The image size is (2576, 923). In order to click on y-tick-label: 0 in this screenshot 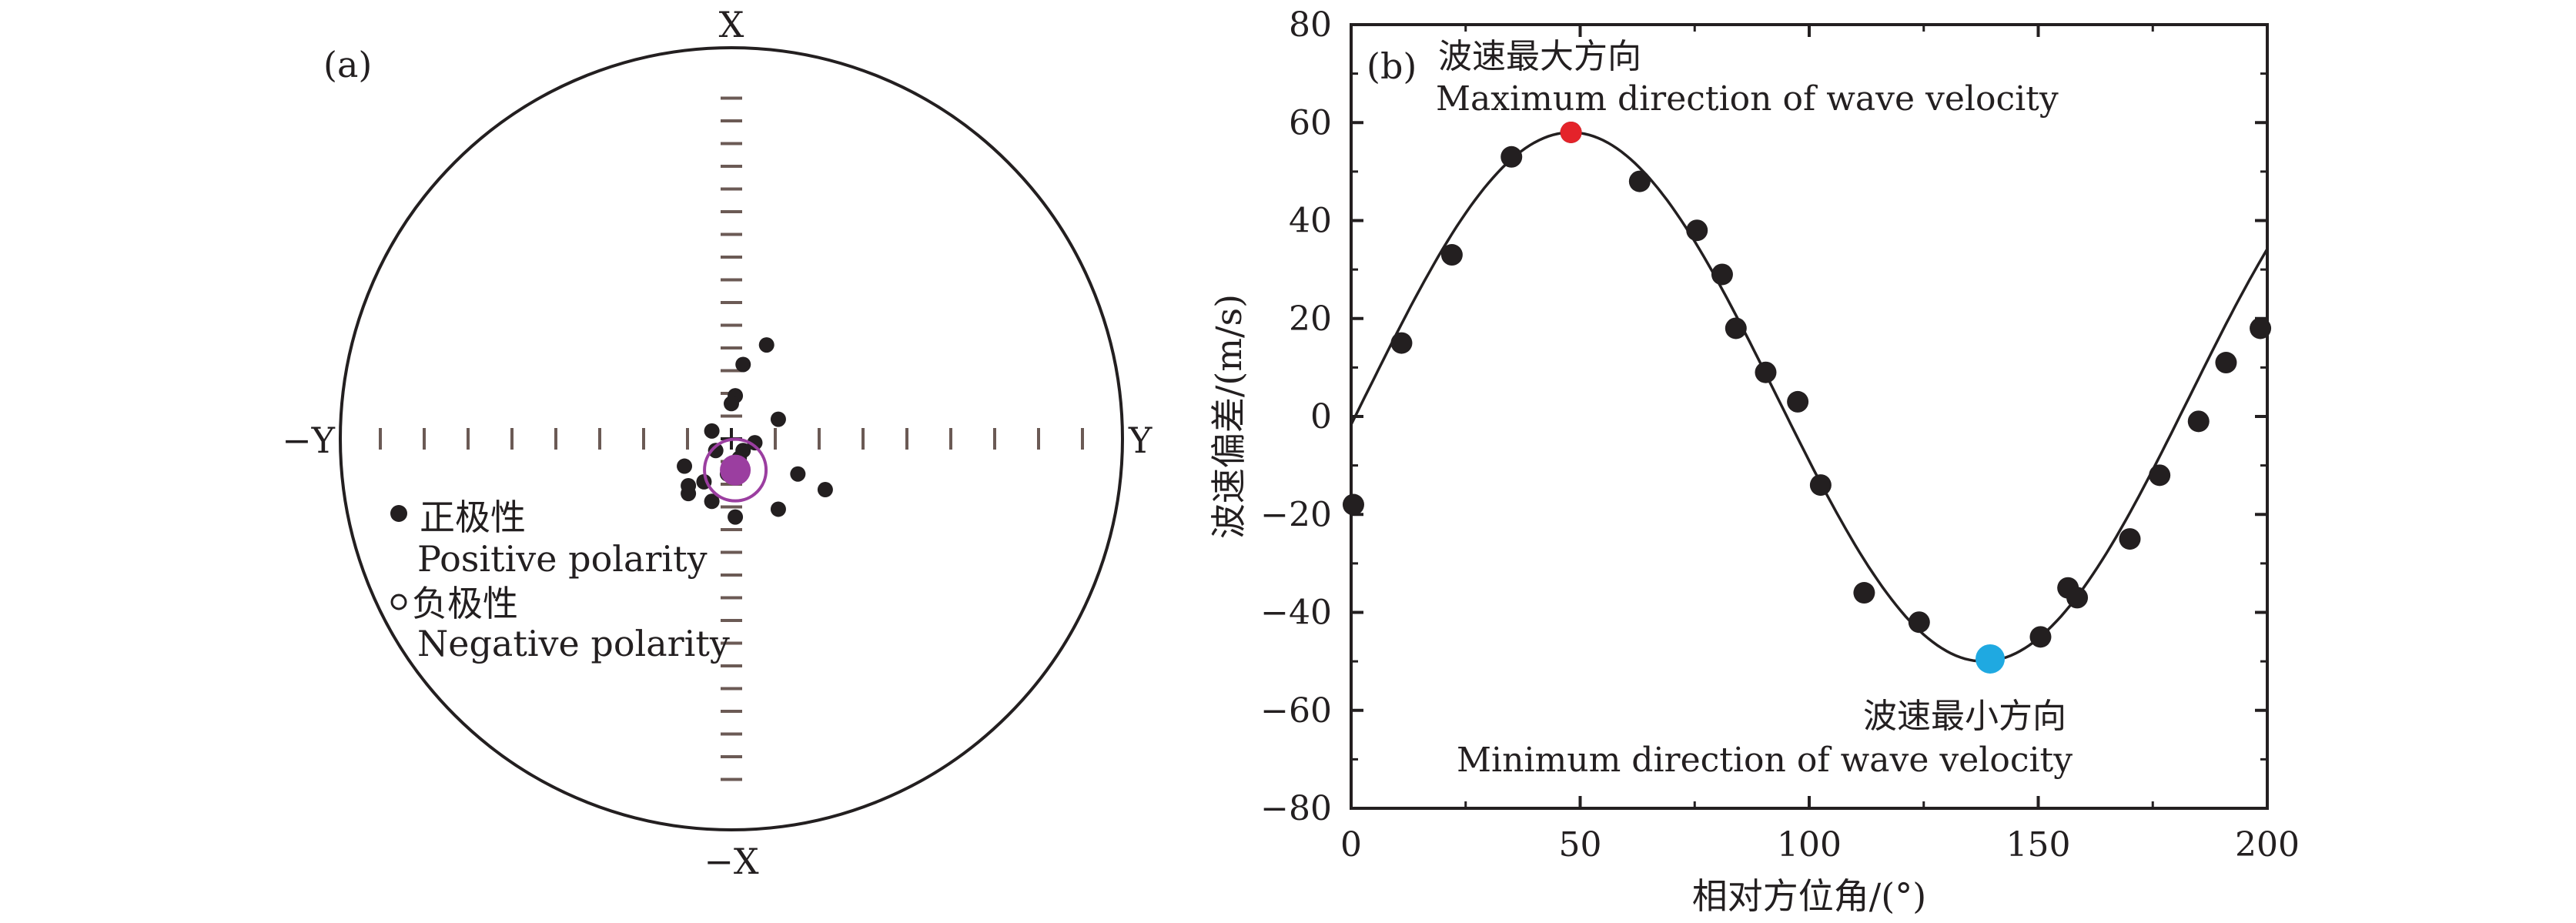, I will do `click(1321, 416)`.